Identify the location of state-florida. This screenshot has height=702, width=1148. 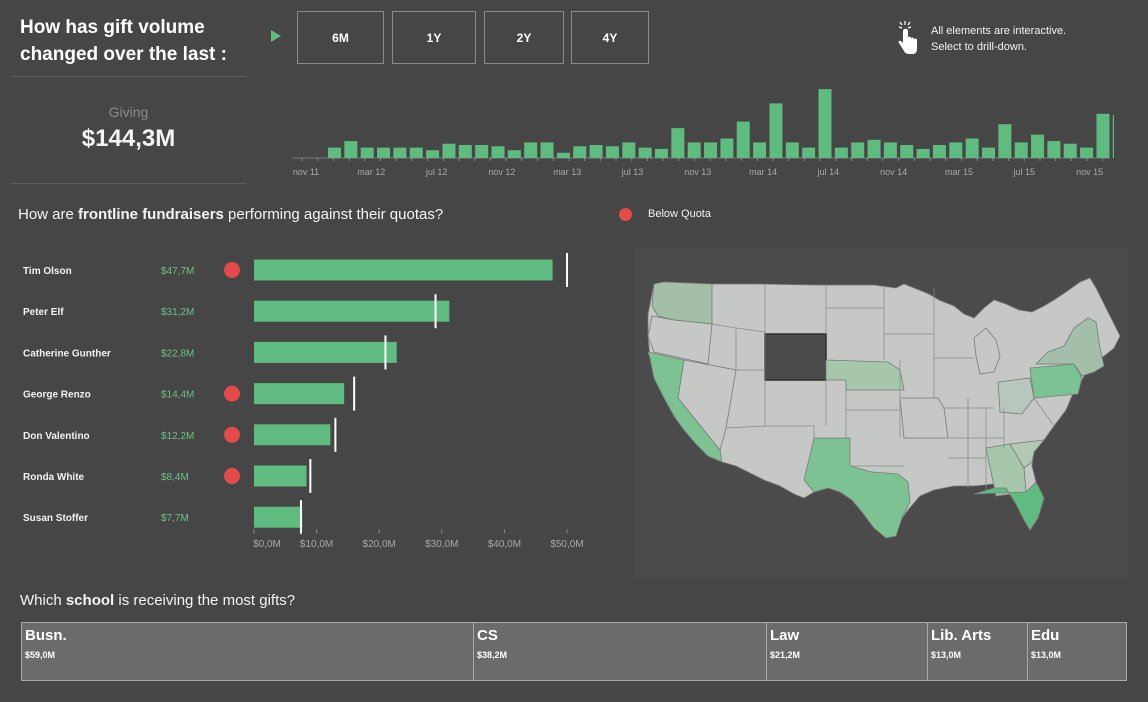
(1009, 506).